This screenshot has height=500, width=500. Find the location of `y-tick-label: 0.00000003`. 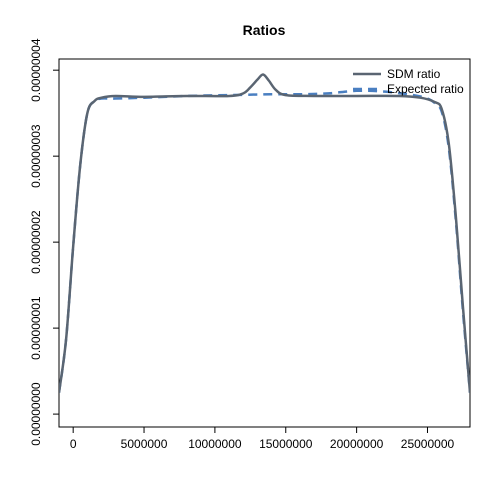

y-tick-label: 0.00000003 is located at coordinates (36, 156).